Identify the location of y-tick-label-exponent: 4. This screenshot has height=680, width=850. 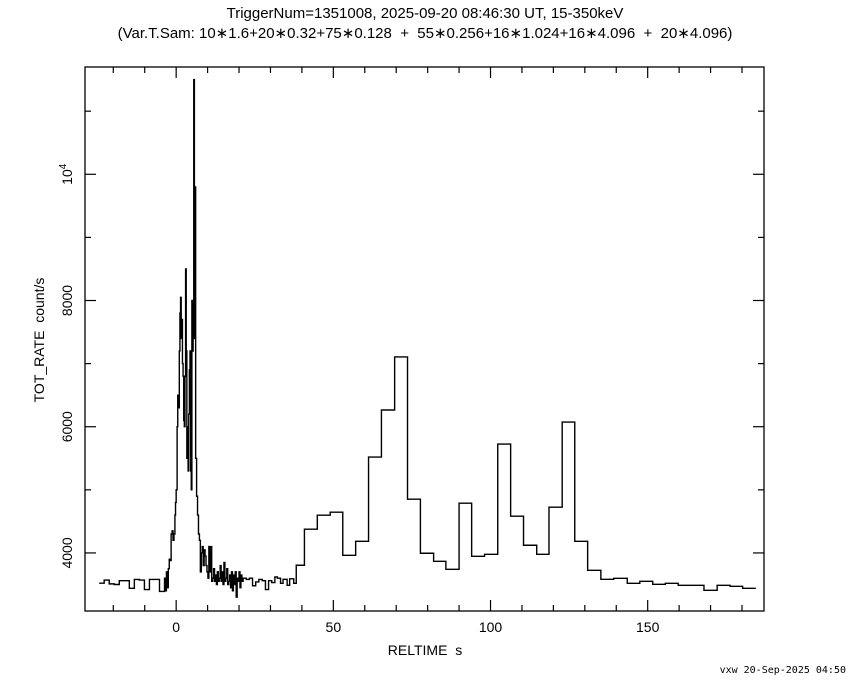
(63, 166).